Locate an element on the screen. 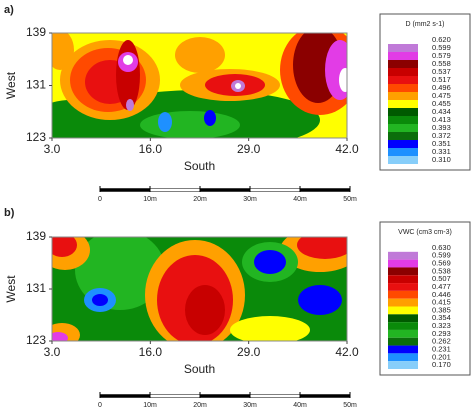 Image resolution: width=474 pixels, height=413 pixels. legend-value: 0.323 is located at coordinates (441, 325).